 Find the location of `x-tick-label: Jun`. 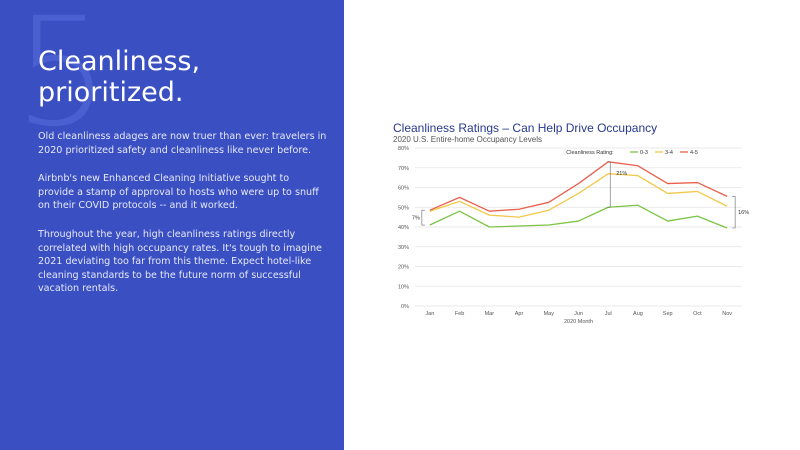

x-tick-label: Jun is located at coordinates (578, 314).